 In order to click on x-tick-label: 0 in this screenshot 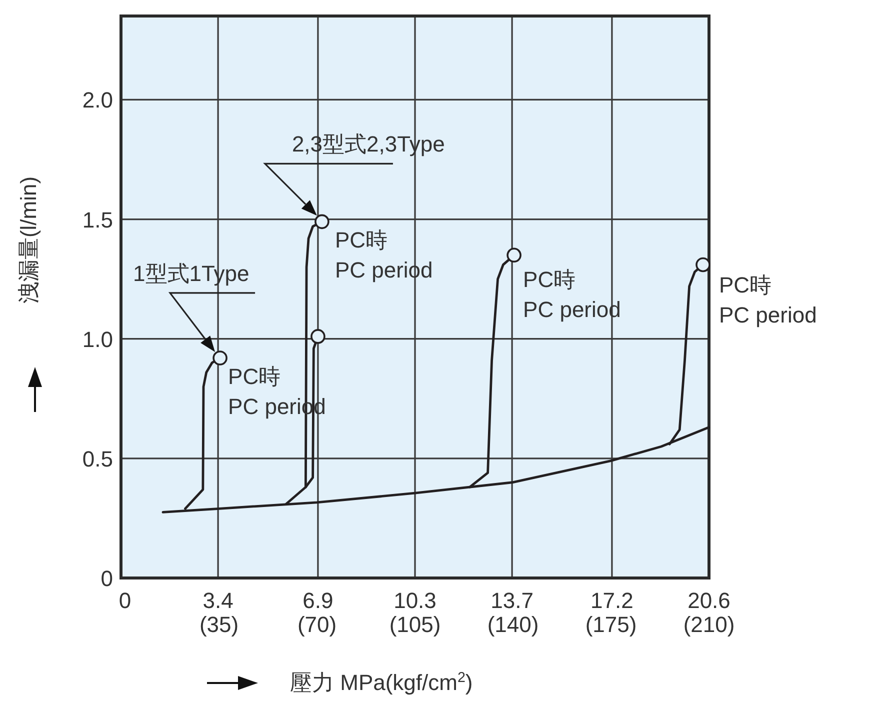, I will do `click(125, 600)`.